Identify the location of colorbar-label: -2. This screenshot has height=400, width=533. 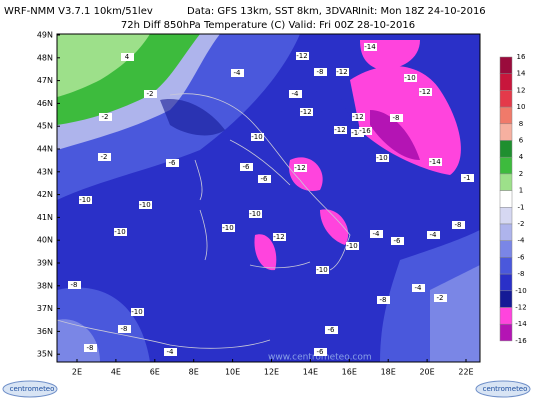
(521, 224).